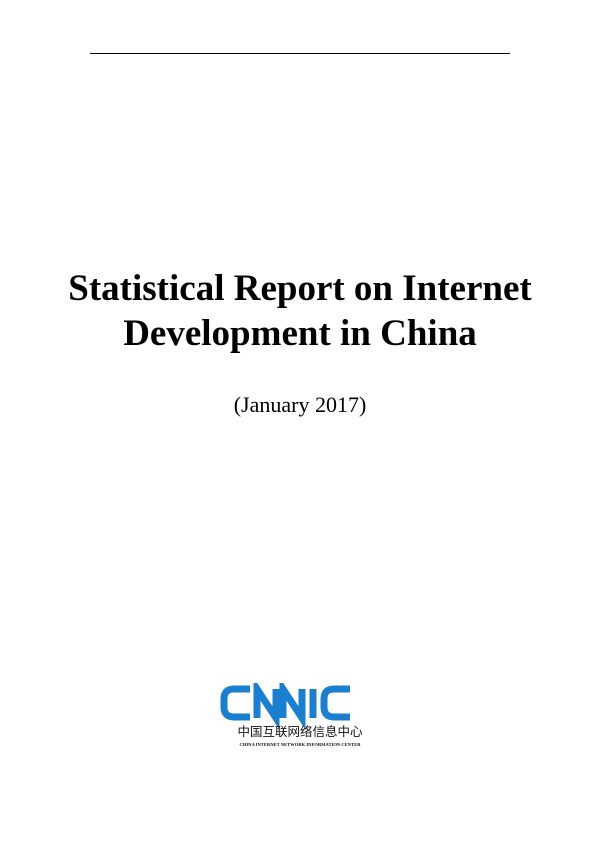 This screenshot has height=848, width=600. What do you see at coordinates (300, 404) in the screenshot?
I see `report-date: (January 2017)` at bounding box center [300, 404].